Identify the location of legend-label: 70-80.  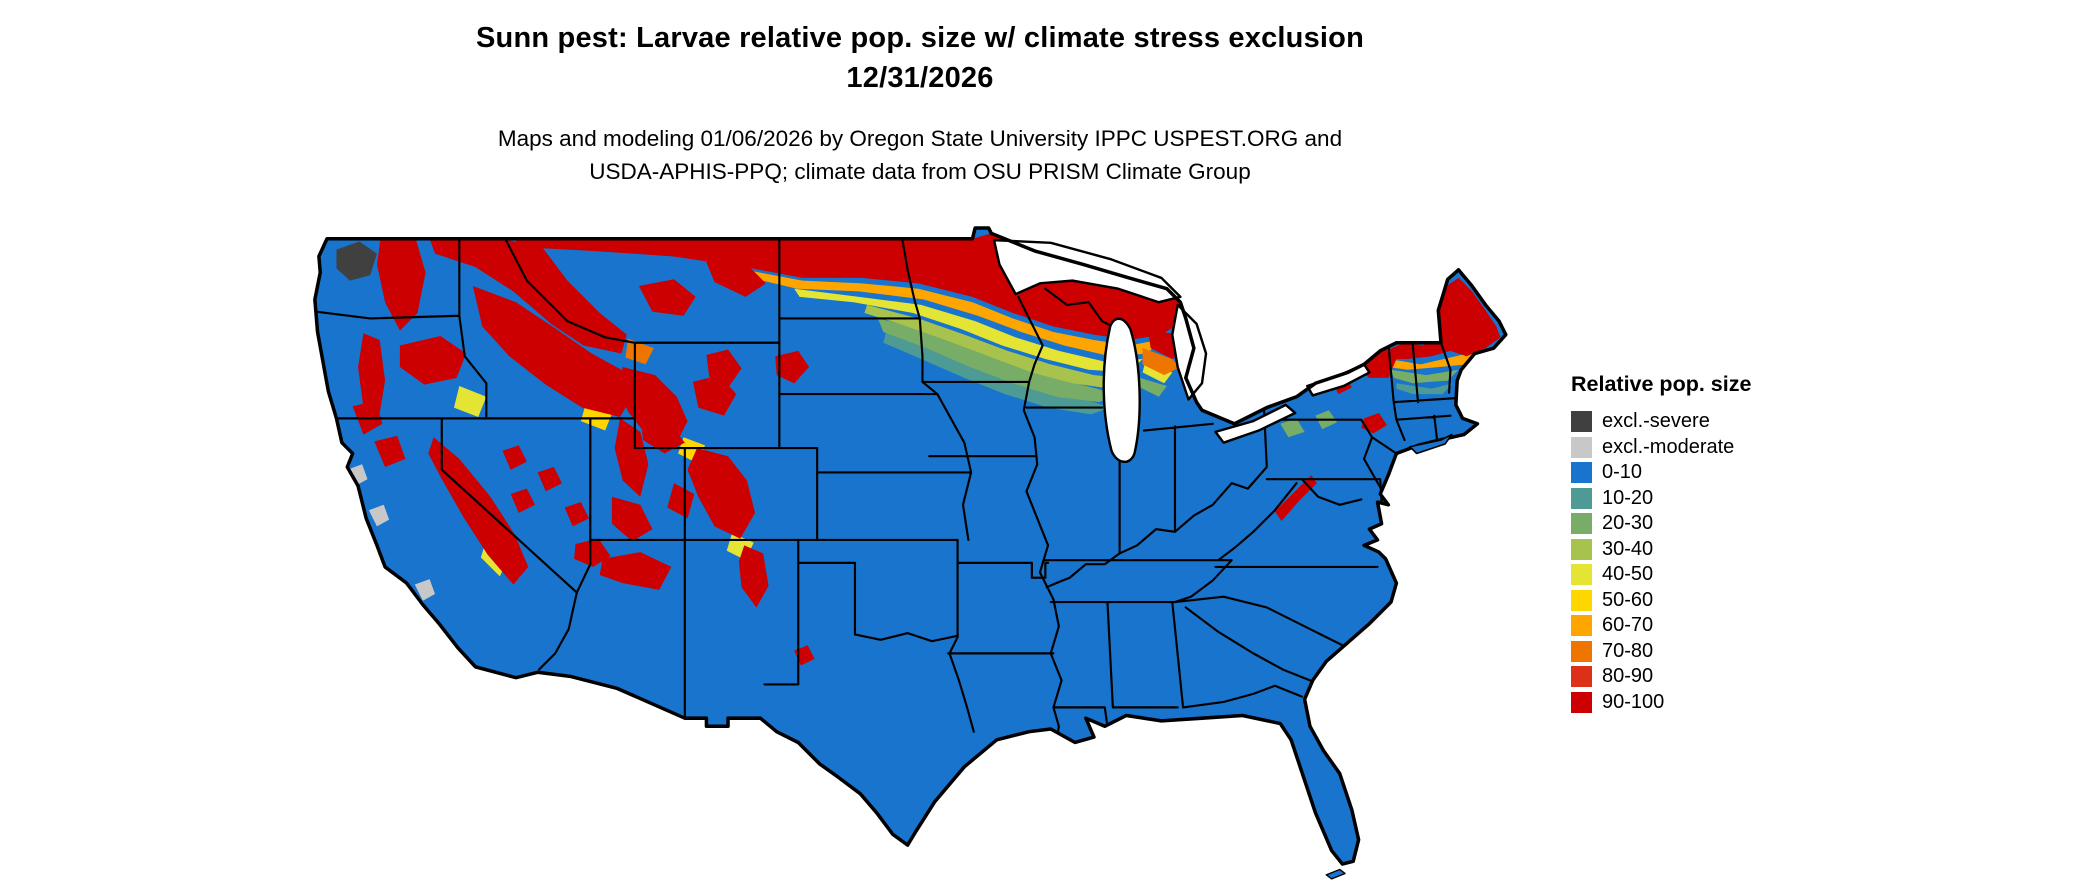
(1628, 650).